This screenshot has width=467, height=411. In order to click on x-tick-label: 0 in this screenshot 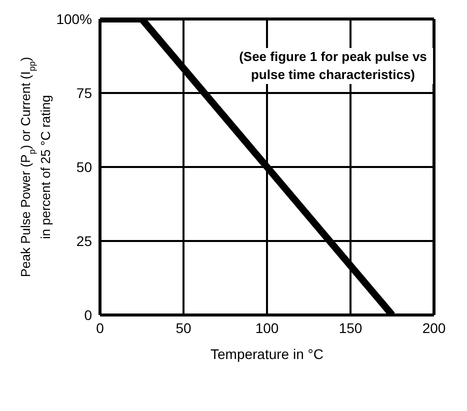, I will do `click(100, 328)`.